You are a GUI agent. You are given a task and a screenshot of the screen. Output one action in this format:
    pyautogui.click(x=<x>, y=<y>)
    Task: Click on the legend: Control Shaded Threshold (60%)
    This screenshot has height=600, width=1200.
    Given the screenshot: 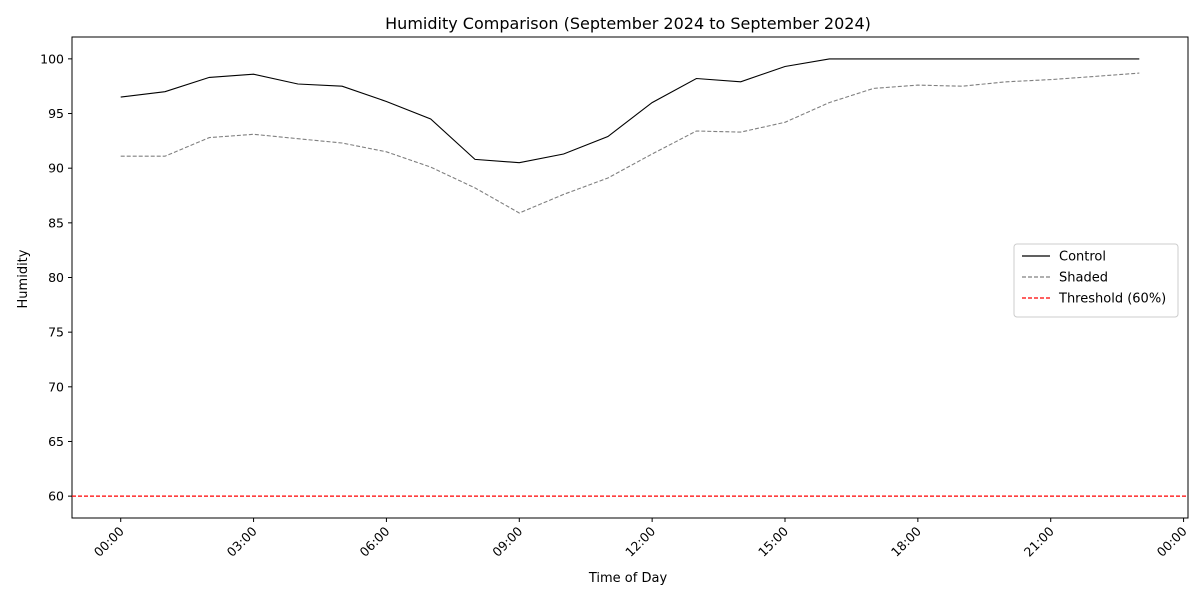 What is the action you would take?
    pyautogui.click(x=1096, y=280)
    